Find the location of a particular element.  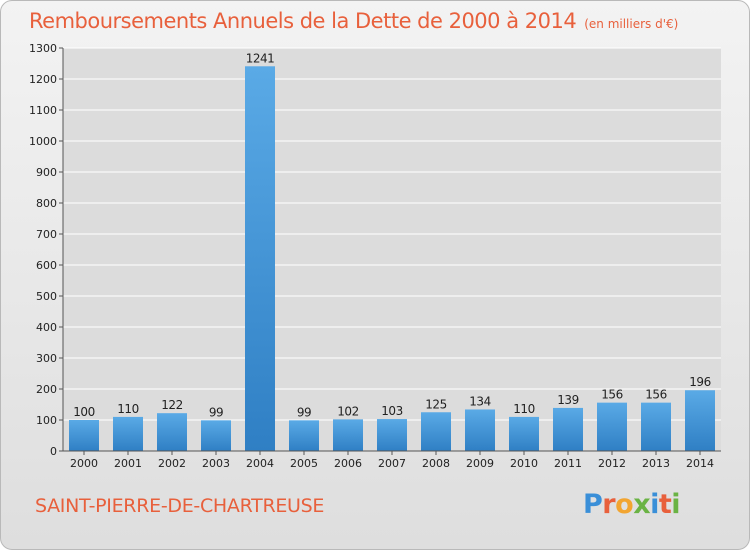

bar-2009 is located at coordinates (480, 430).